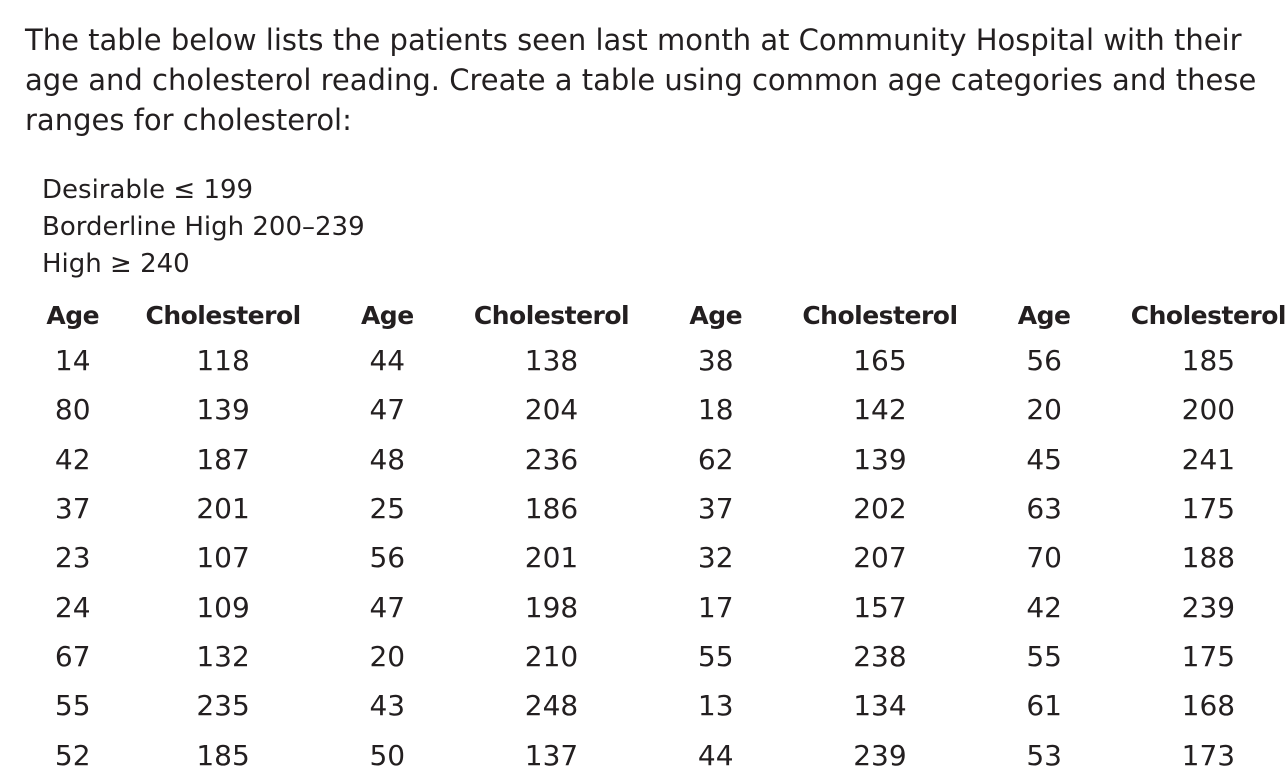  I want to click on age-cell: 48, so click(387, 459).